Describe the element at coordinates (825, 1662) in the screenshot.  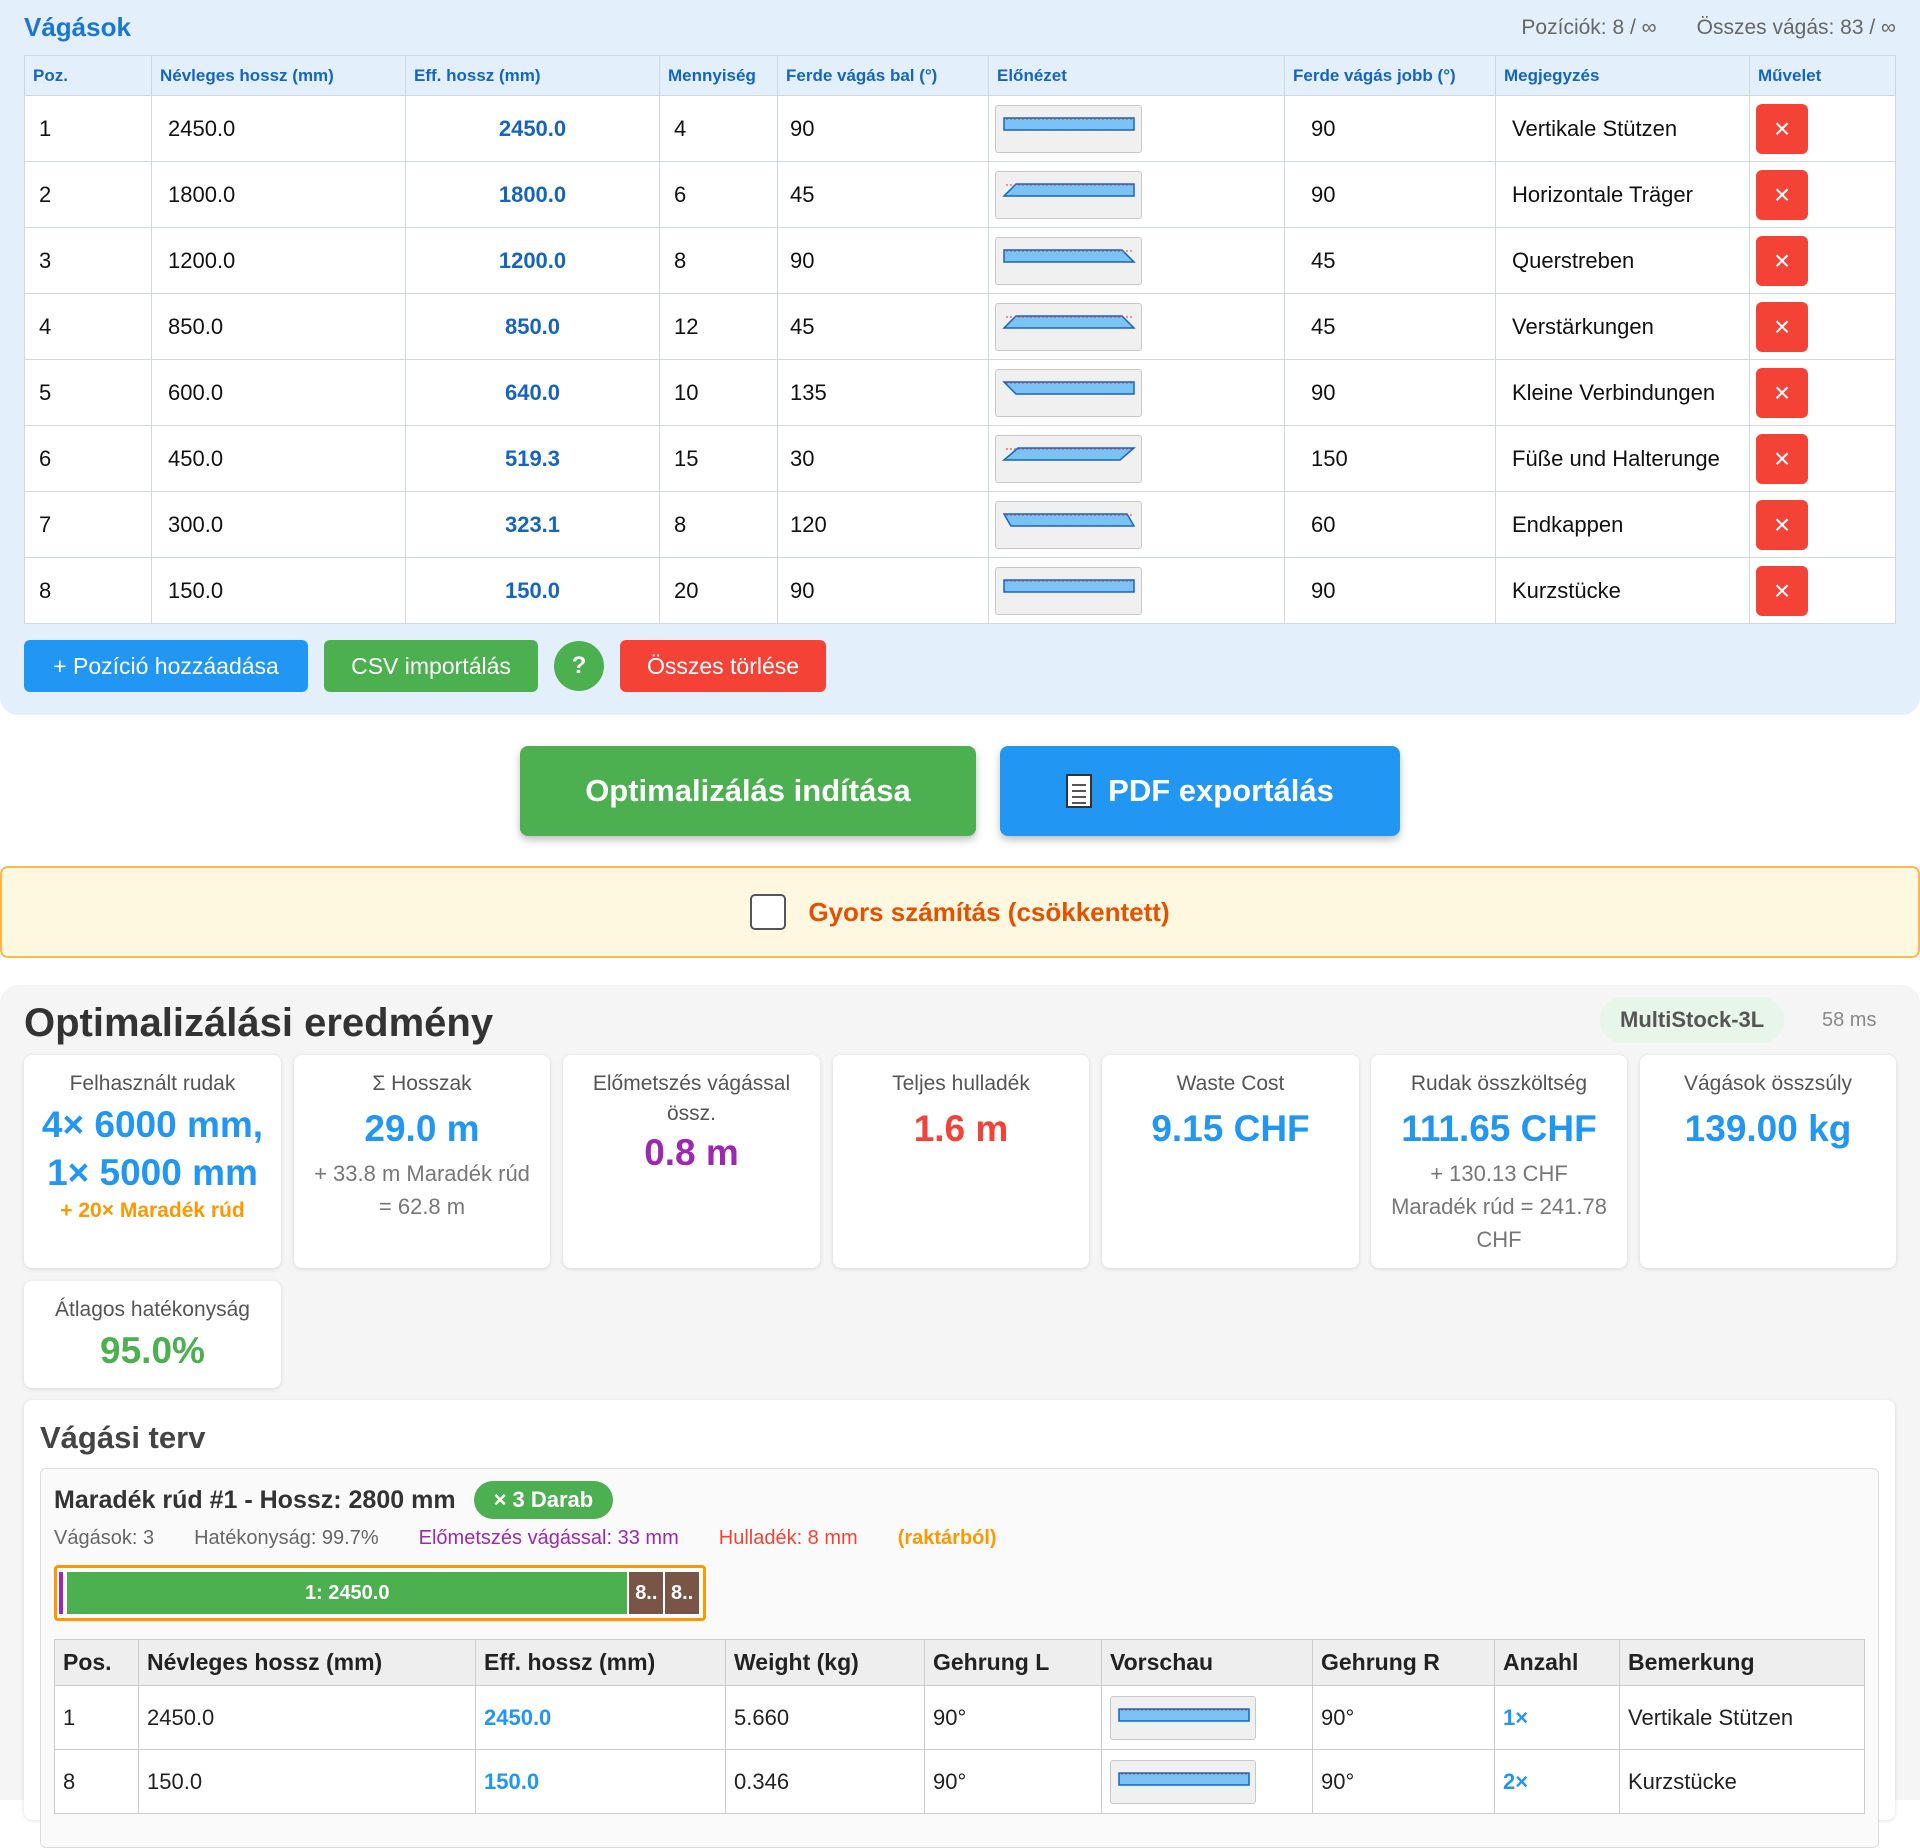
I see `col-header: Weight (kg)` at that location.